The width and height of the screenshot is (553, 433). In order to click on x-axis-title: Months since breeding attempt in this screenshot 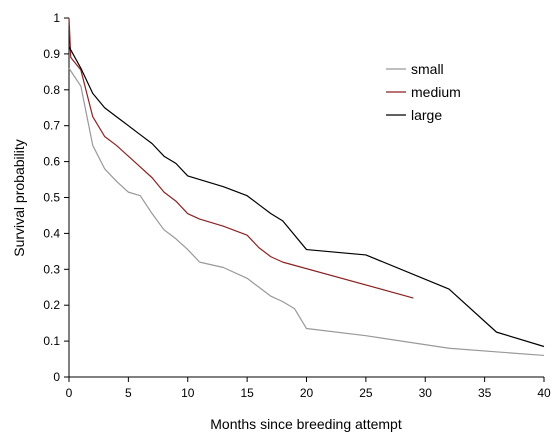, I will do `click(306, 424)`.